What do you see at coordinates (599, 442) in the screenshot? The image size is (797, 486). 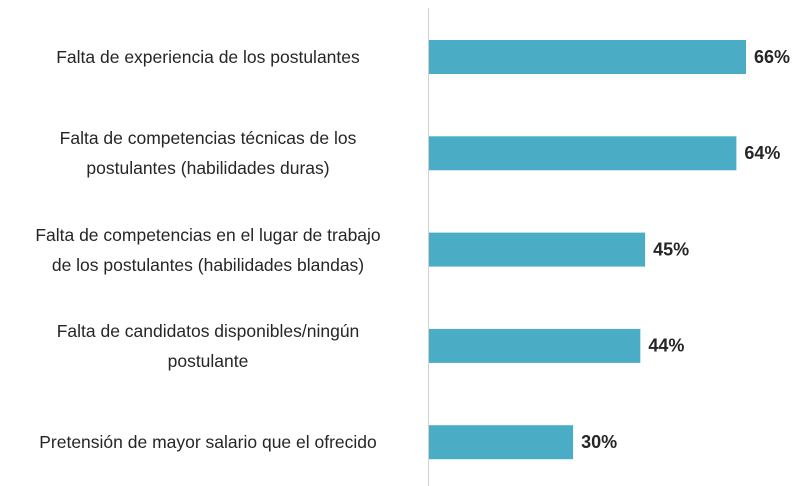 I see `value-label: 30%` at bounding box center [599, 442].